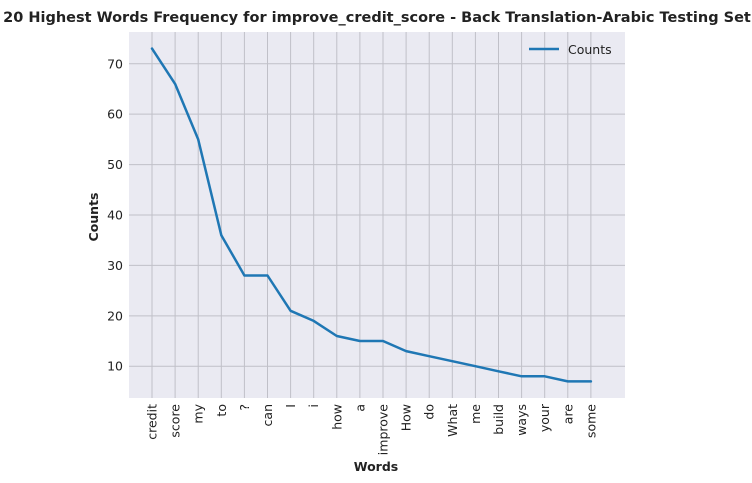  Describe the element at coordinates (267, 415) in the screenshot. I see `x-tick-label: can` at that location.